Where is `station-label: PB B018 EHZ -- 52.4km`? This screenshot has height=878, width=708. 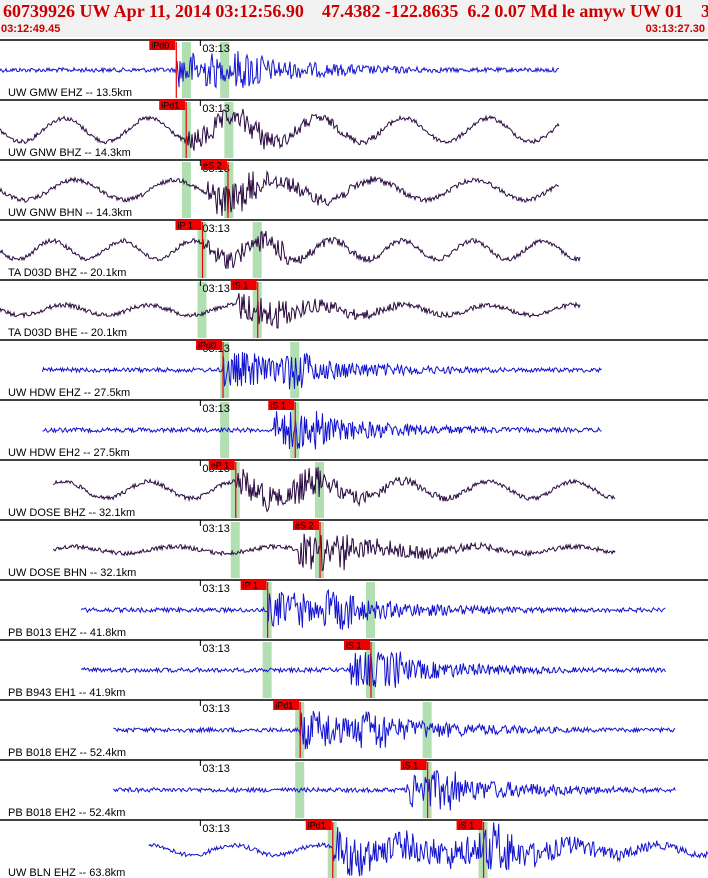
station-label: PB B018 EHZ -- 52.4km is located at coordinates (67, 753).